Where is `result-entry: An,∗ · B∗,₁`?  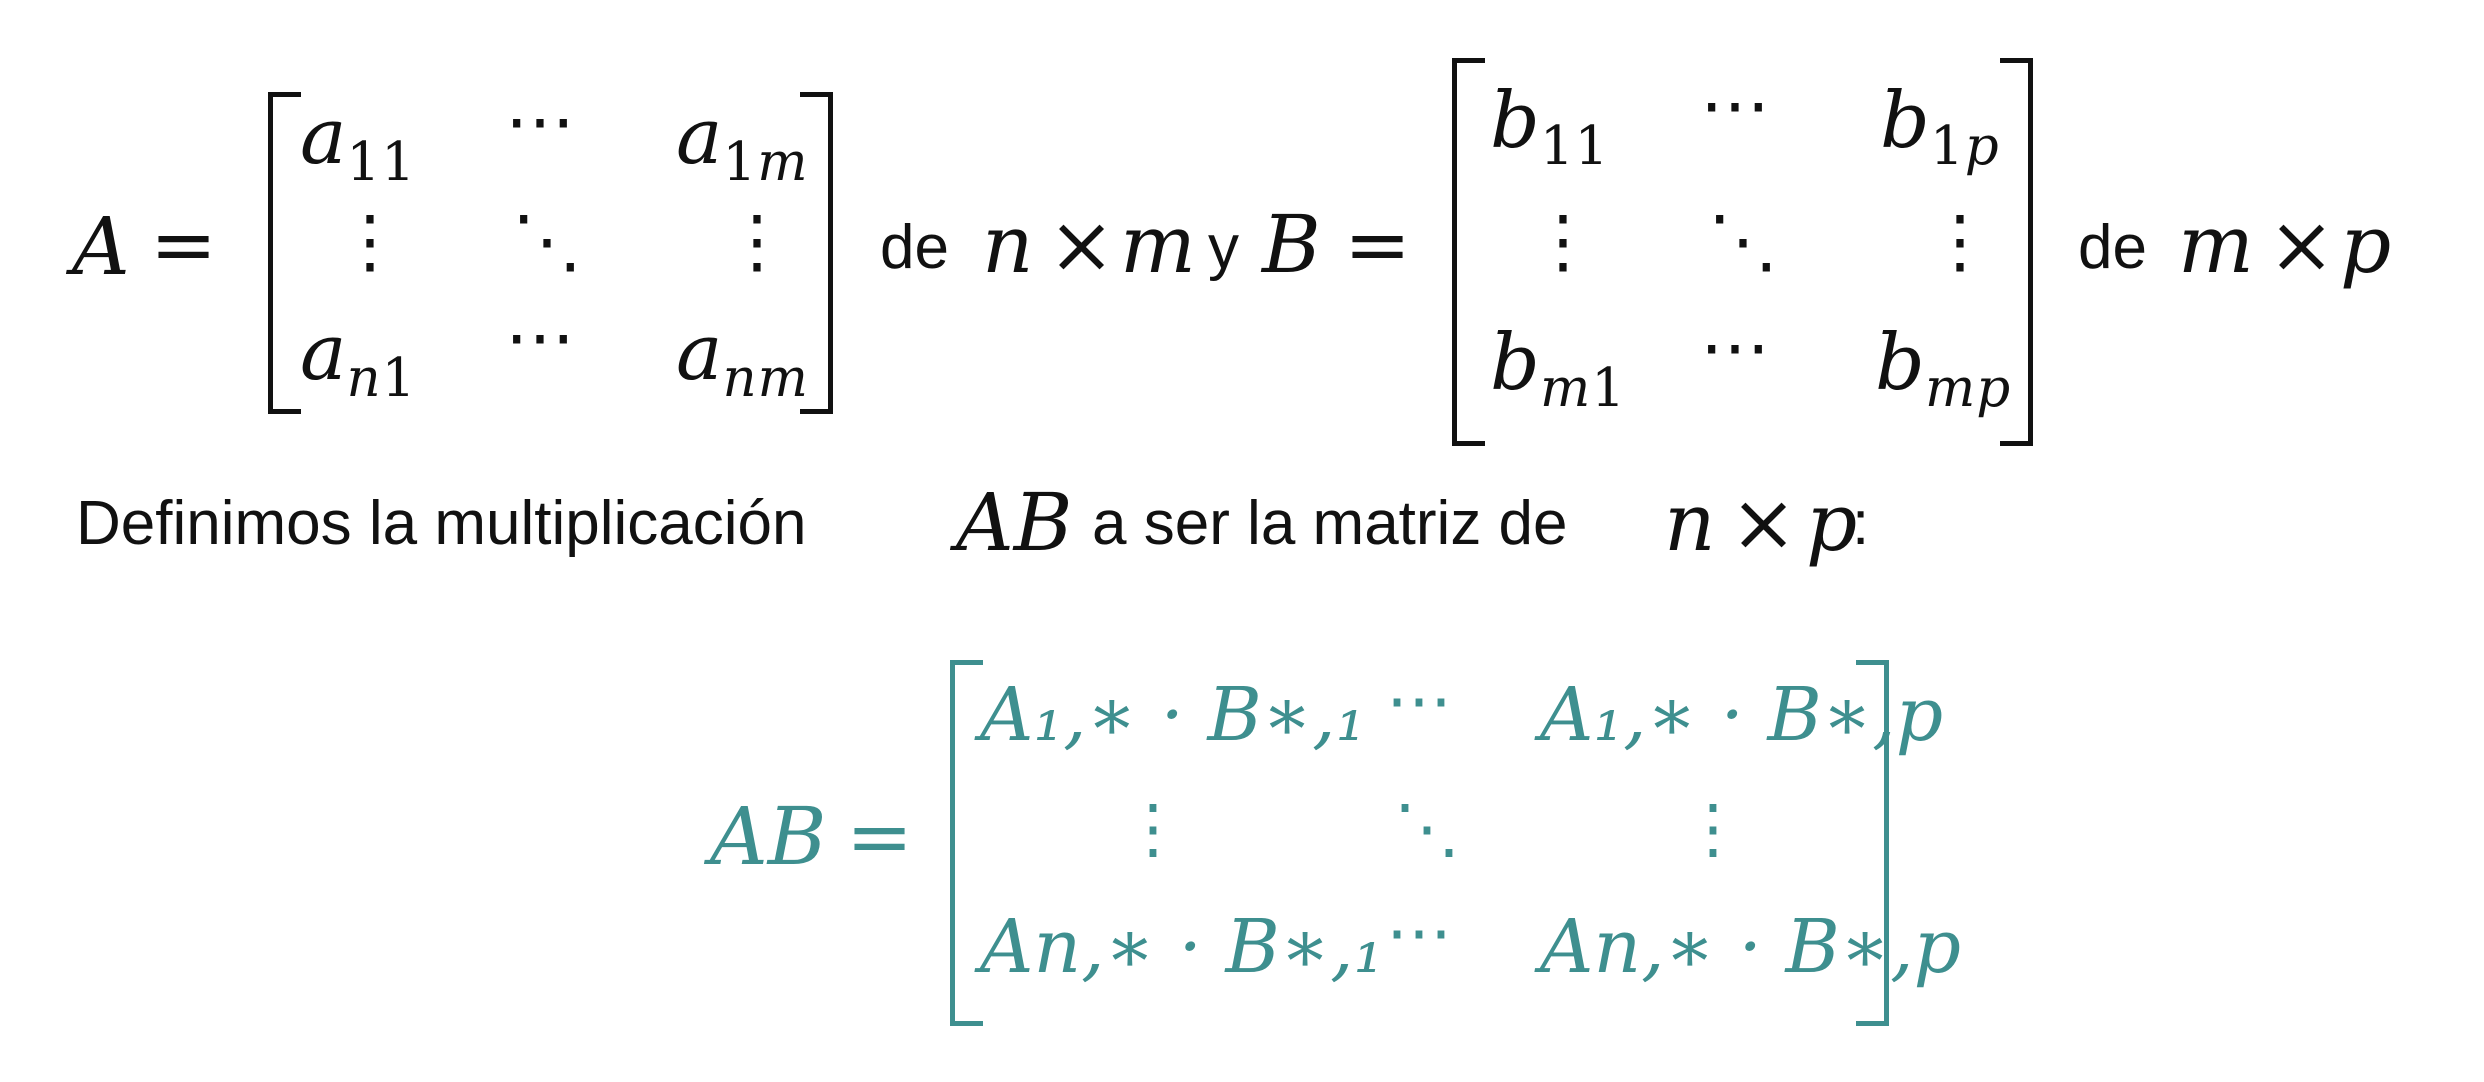 result-entry: An,∗ · B∗,₁ is located at coordinates (1182, 947).